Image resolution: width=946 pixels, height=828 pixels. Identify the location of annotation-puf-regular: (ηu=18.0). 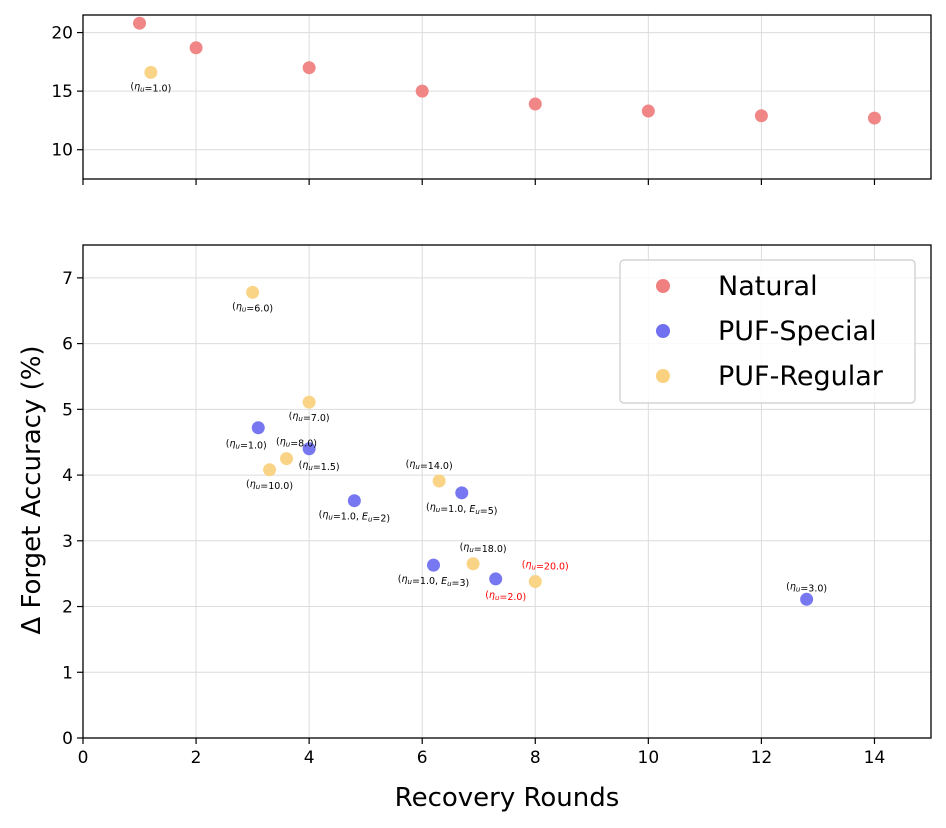
(483, 548).